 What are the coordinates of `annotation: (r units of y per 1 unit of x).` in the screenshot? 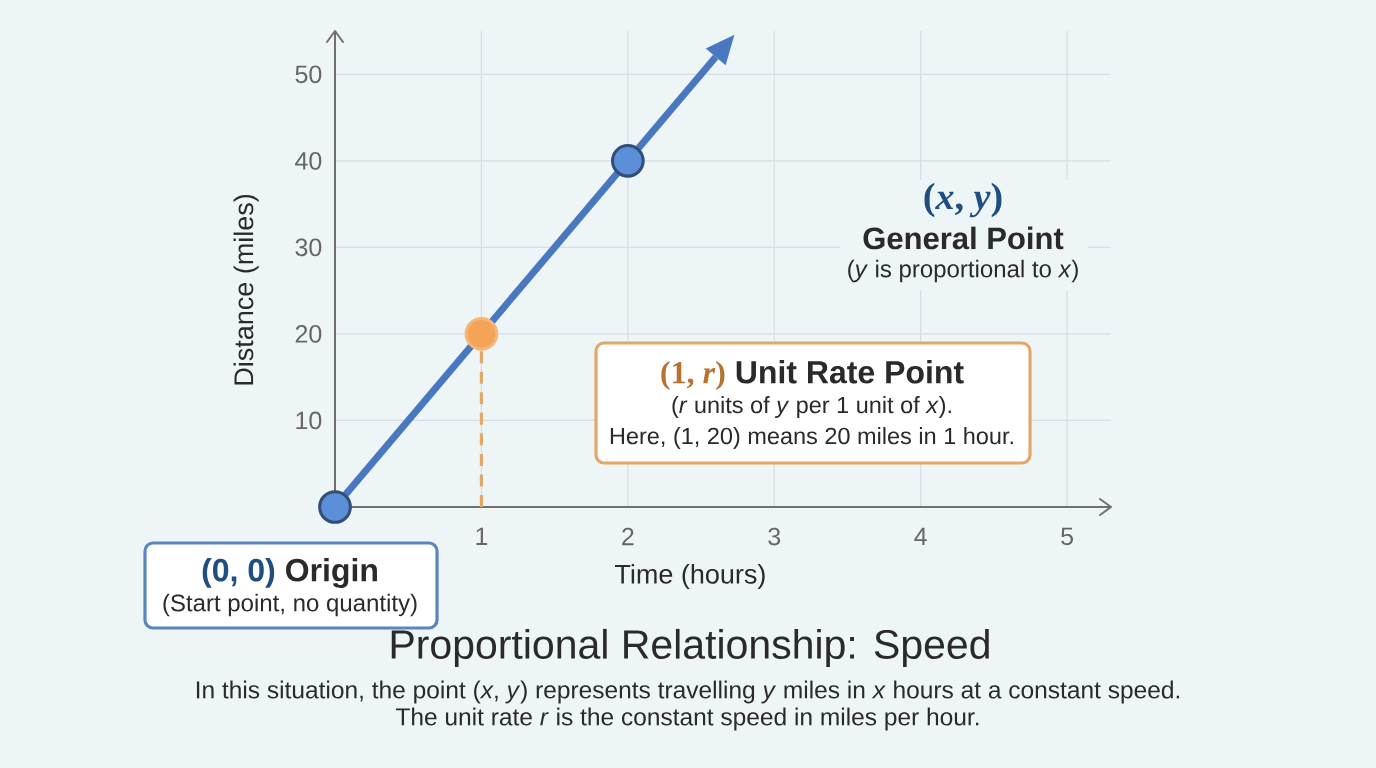 It's located at (811, 407).